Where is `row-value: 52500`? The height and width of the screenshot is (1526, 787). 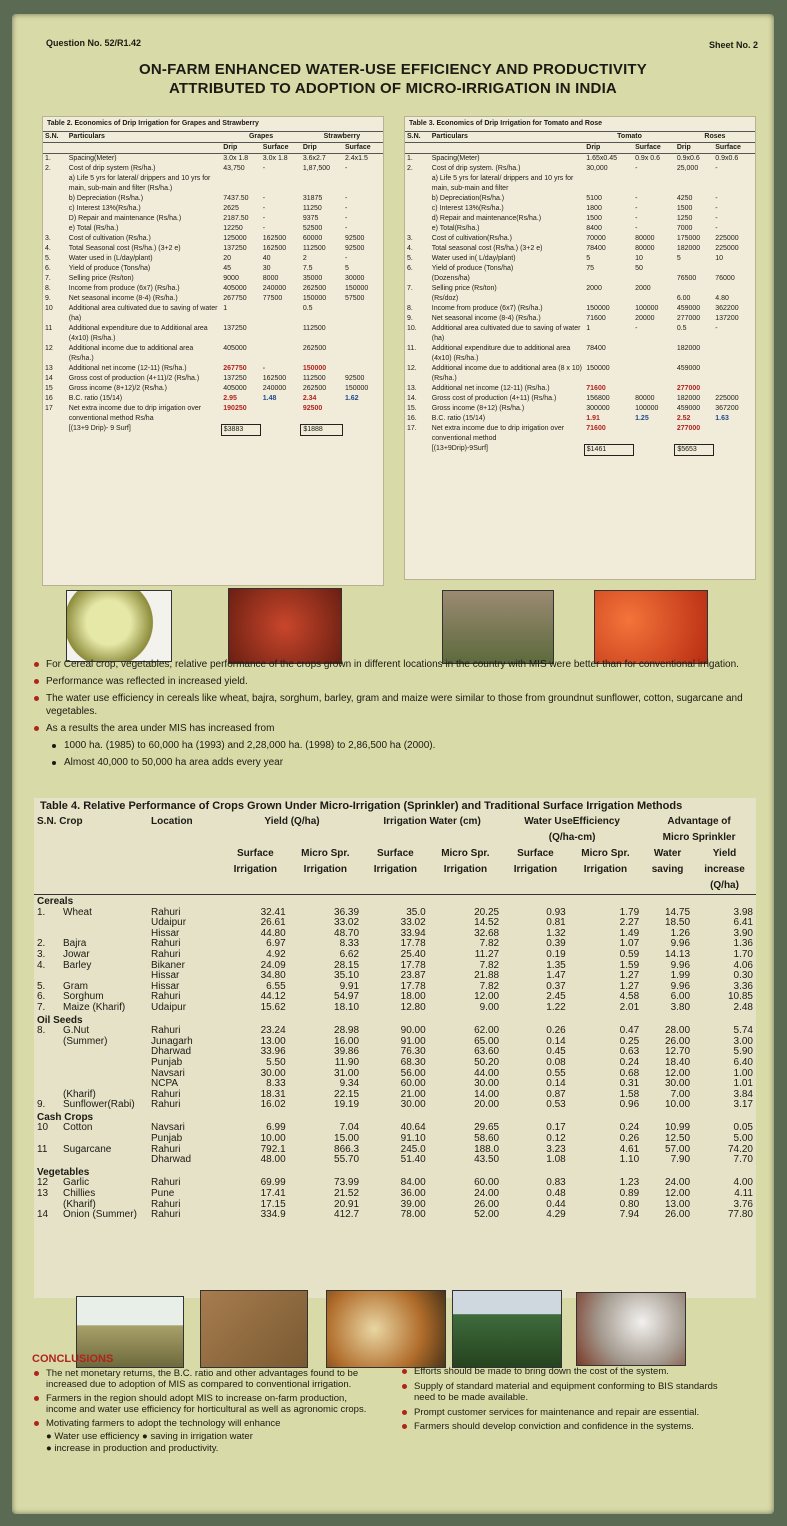
row-value: 52500 is located at coordinates (312, 228).